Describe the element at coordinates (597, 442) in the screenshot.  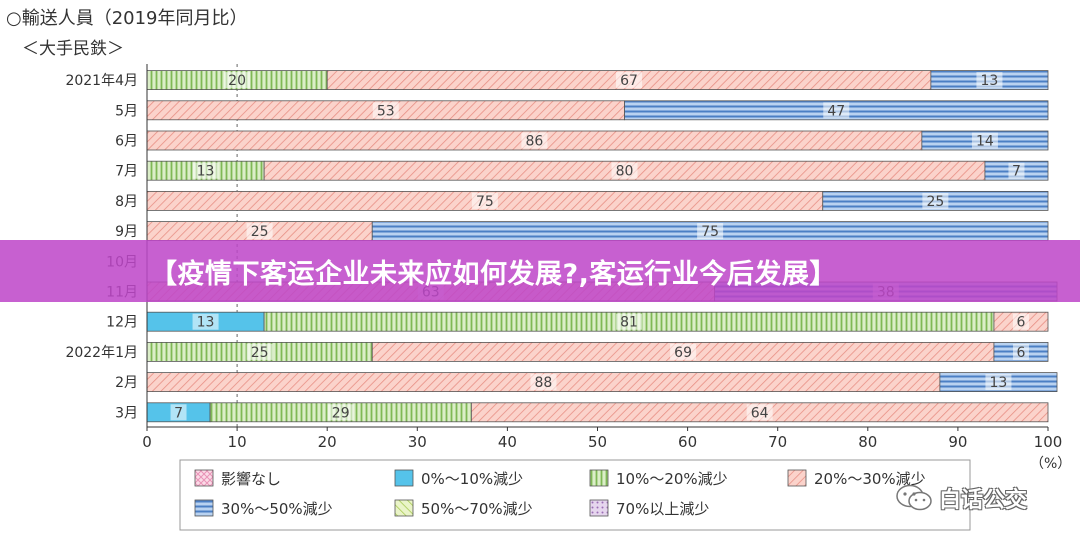
I see `x-tick-label: 50` at that location.